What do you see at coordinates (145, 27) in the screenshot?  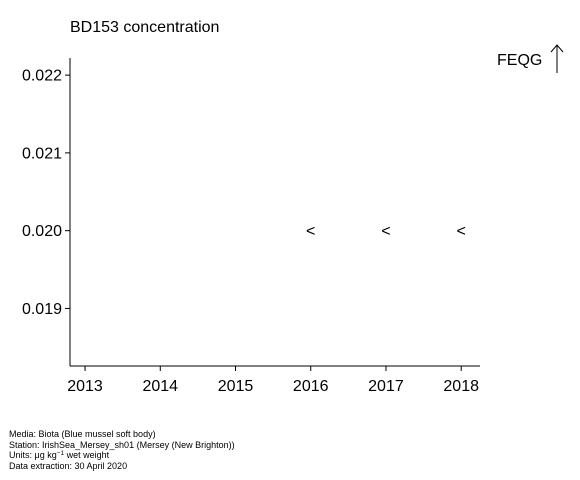 I see `chart-title: BD153 concentration` at bounding box center [145, 27].